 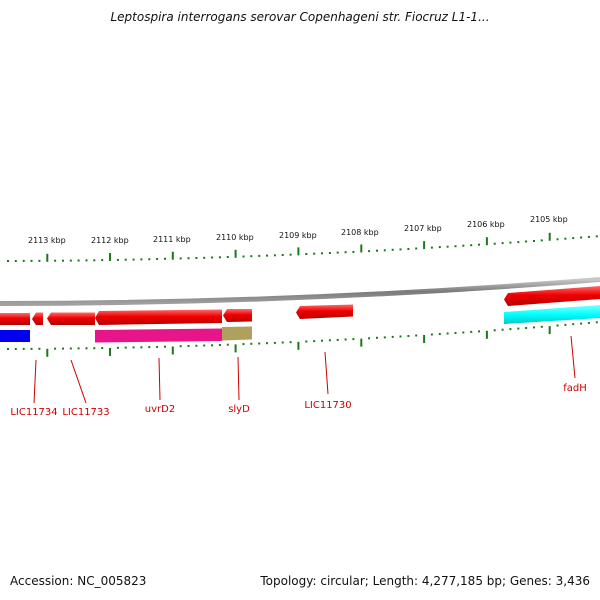 What do you see at coordinates (238, 378) in the screenshot?
I see `leader-line-slyD` at bounding box center [238, 378].